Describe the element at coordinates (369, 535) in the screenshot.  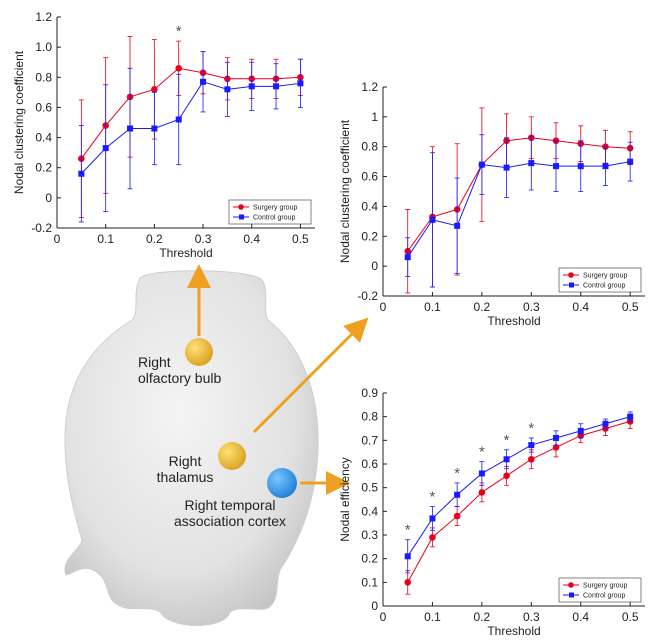
I see `y-tick-label: 0.3` at that location.